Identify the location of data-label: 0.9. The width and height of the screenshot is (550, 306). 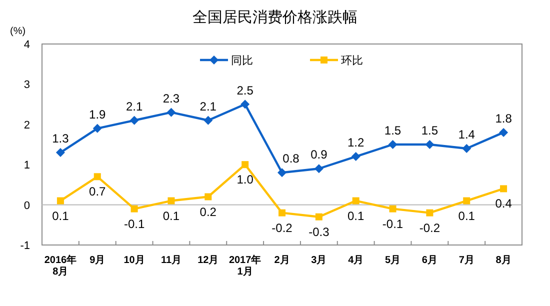
(319, 155).